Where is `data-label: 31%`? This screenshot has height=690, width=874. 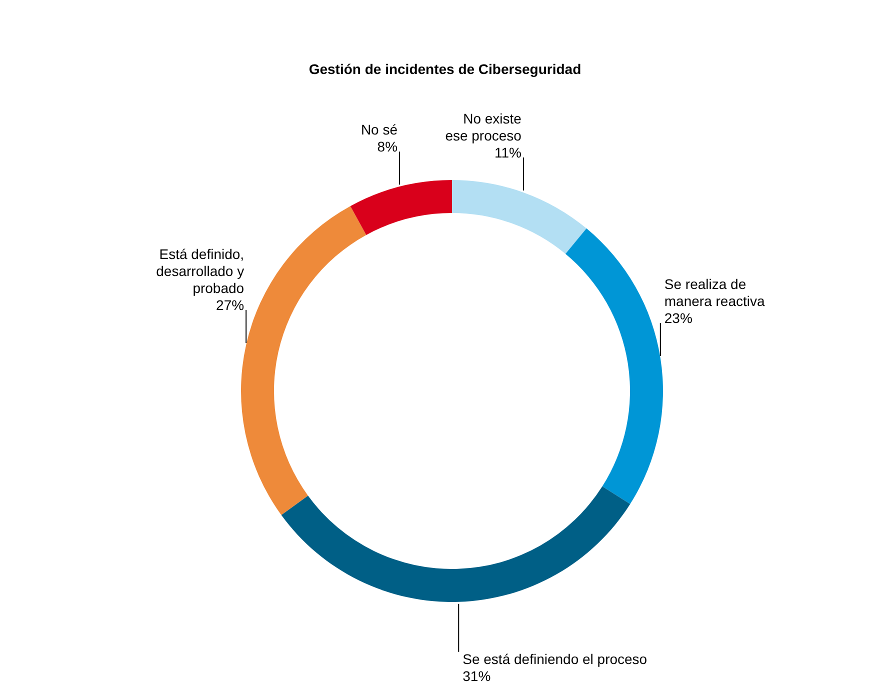 data-label: 31% is located at coordinates (476, 676).